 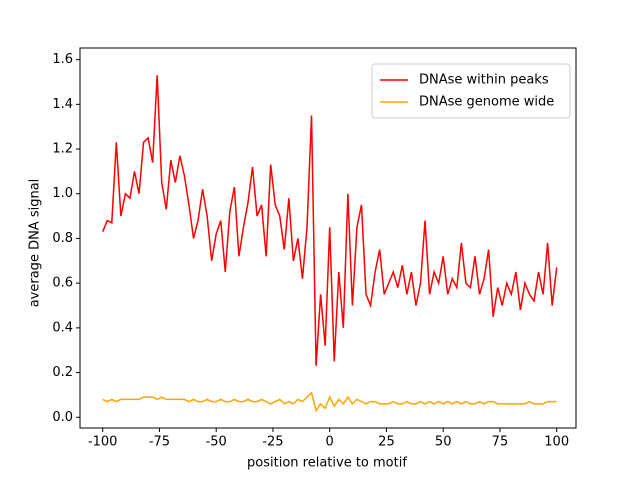 I want to click on x-tick-label: 50, so click(x=443, y=442).